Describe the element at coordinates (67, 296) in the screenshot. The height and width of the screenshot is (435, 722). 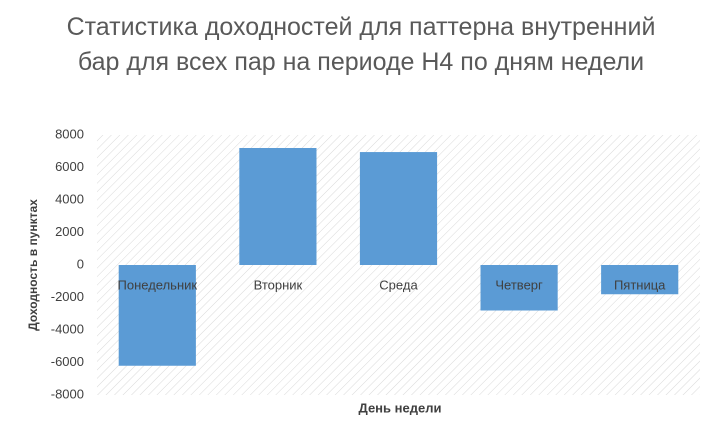
I see `y-tick-label: -2000` at that location.